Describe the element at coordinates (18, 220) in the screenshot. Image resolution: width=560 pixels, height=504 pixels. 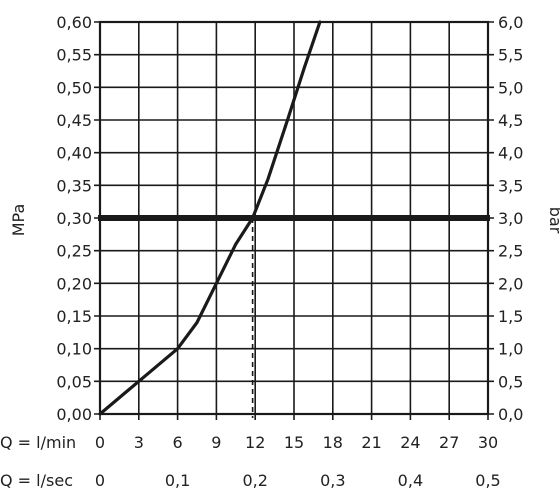
I see `left-axis-title: MPa` at that location.